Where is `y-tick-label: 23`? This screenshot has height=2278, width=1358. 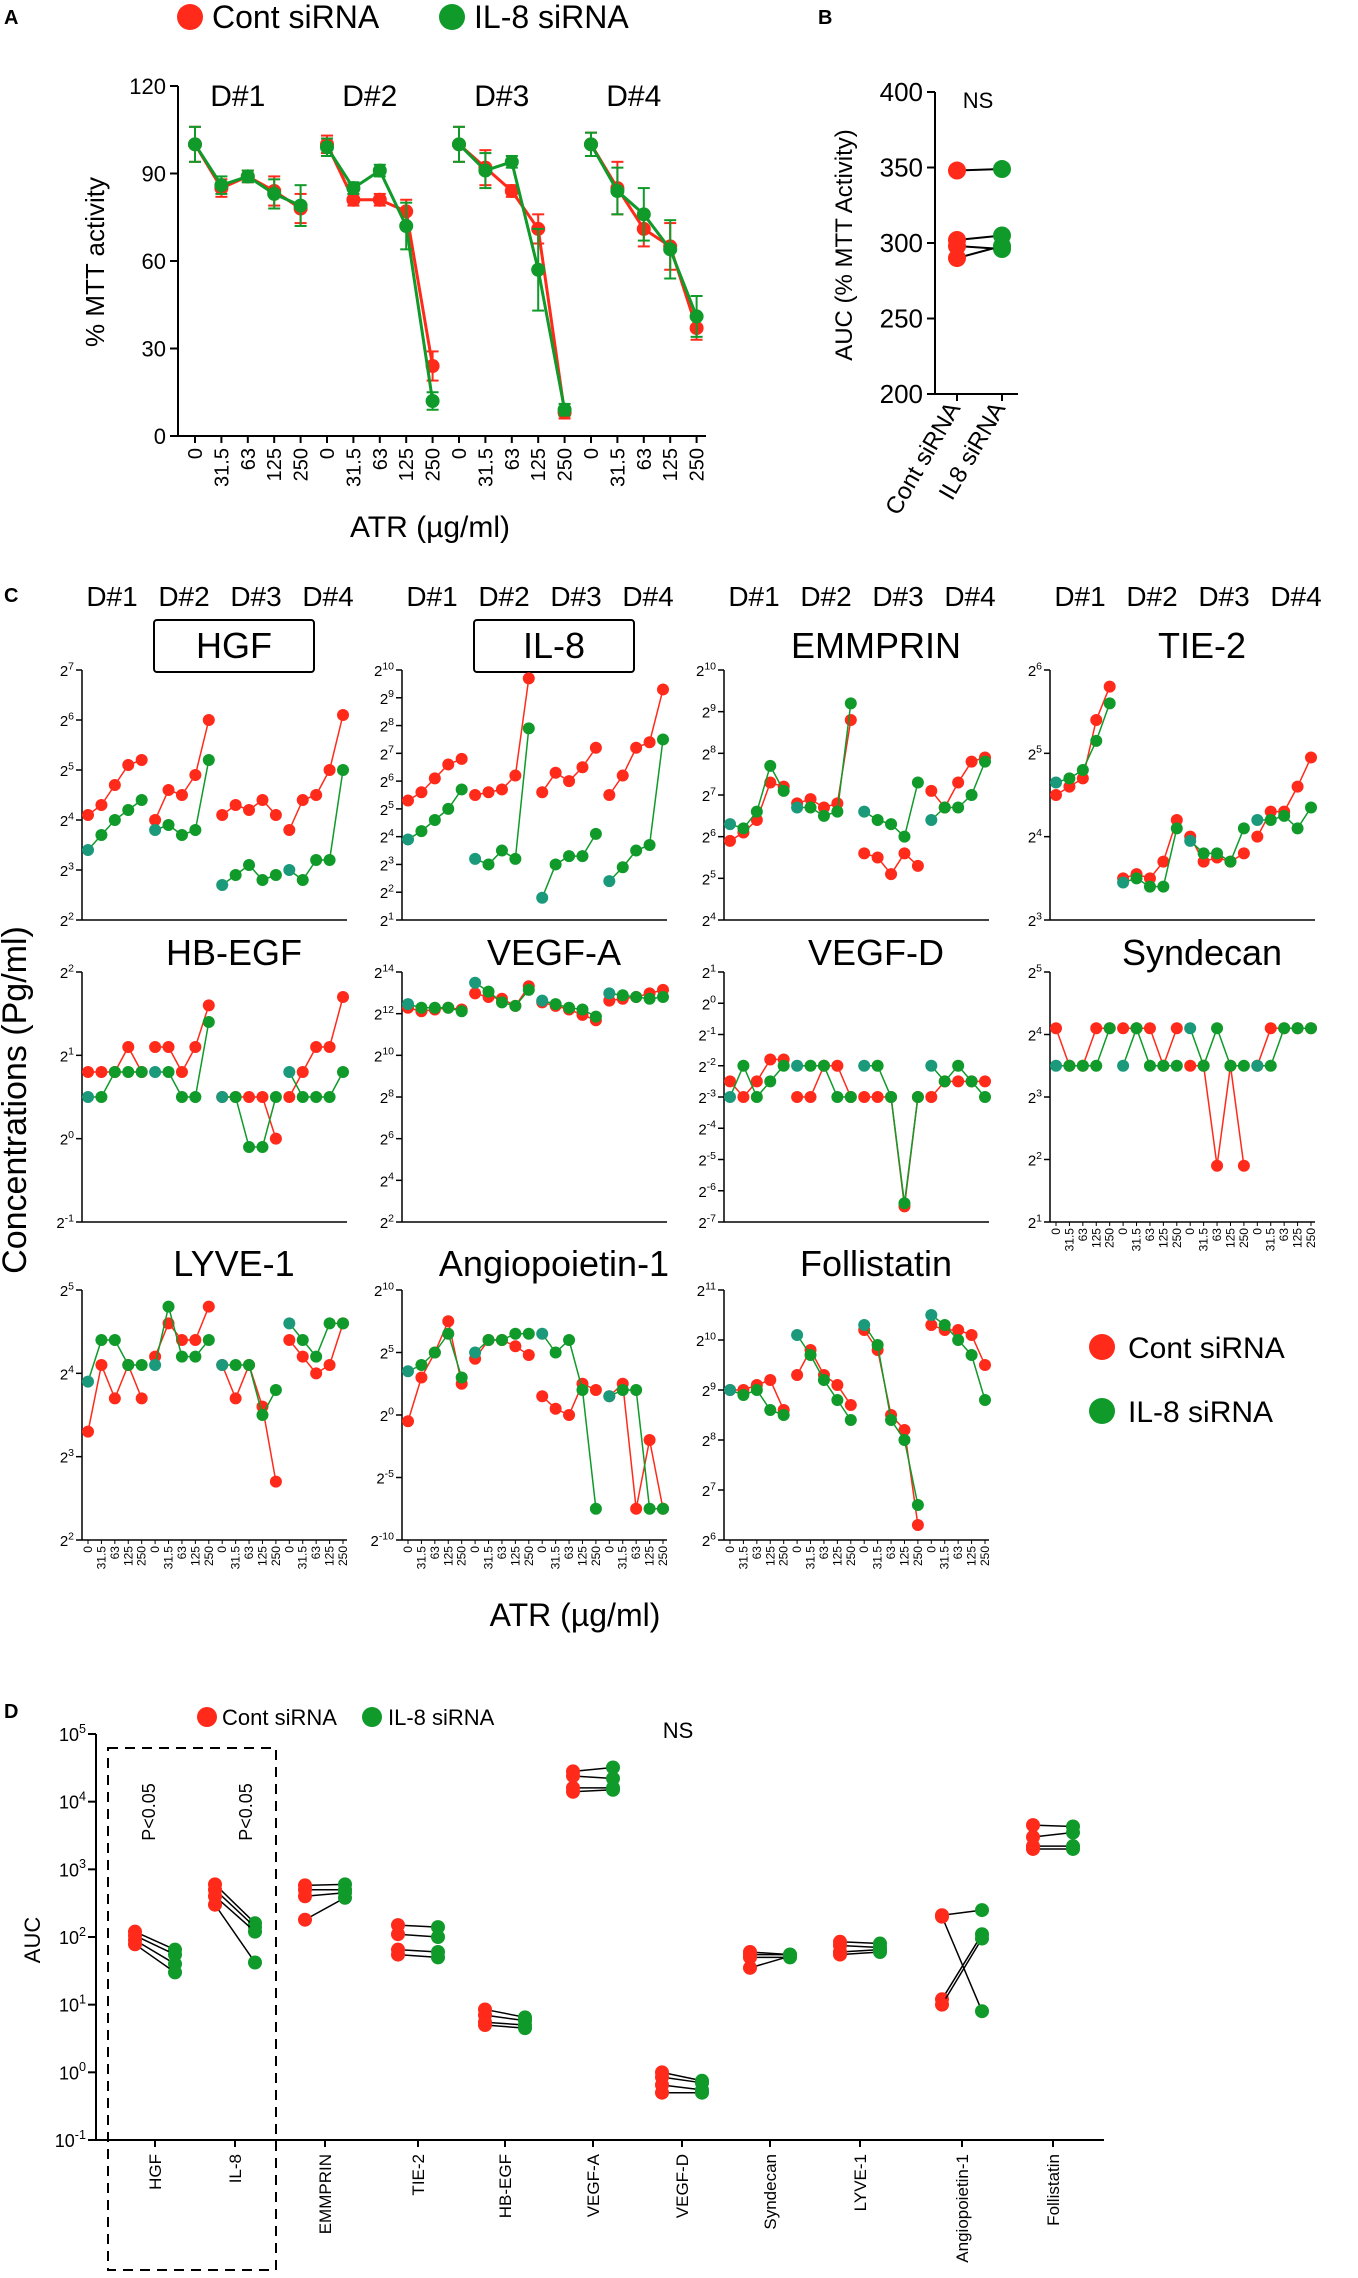 y-tick-label: 23 is located at coordinates (67, 1457).